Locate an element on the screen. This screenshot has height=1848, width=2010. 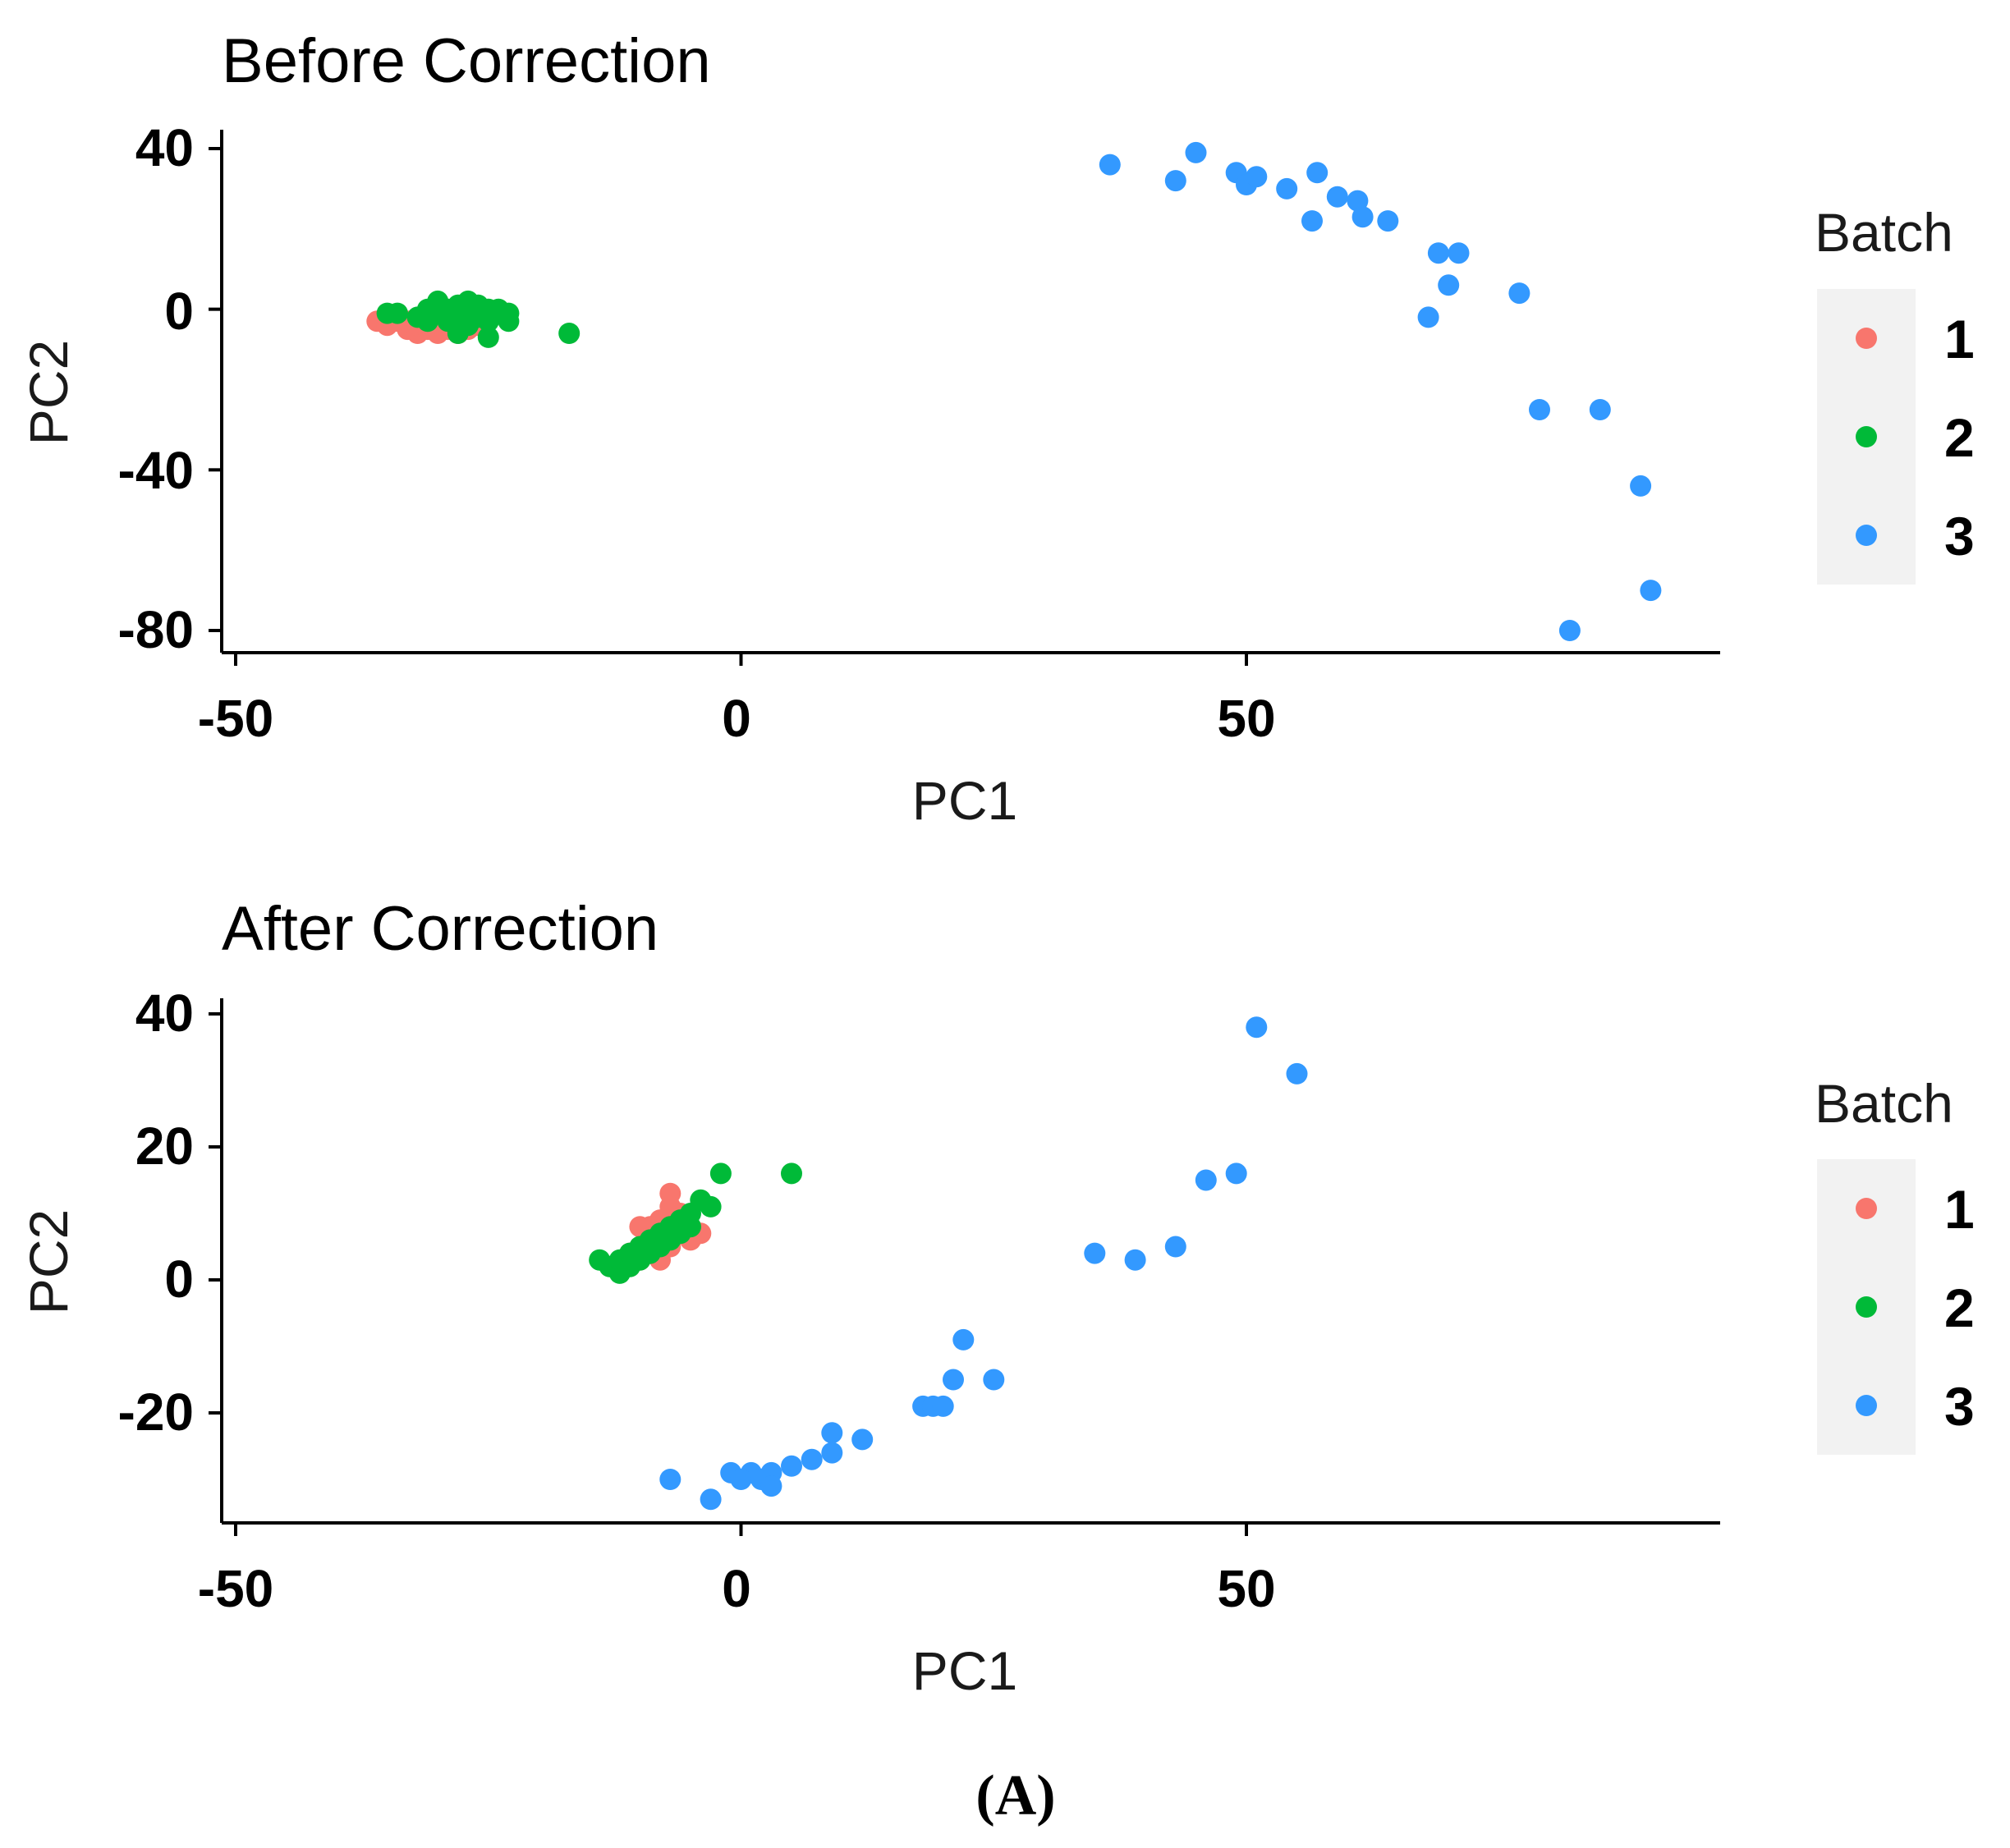
y-tick-label: 20 is located at coordinates (164, 1146).